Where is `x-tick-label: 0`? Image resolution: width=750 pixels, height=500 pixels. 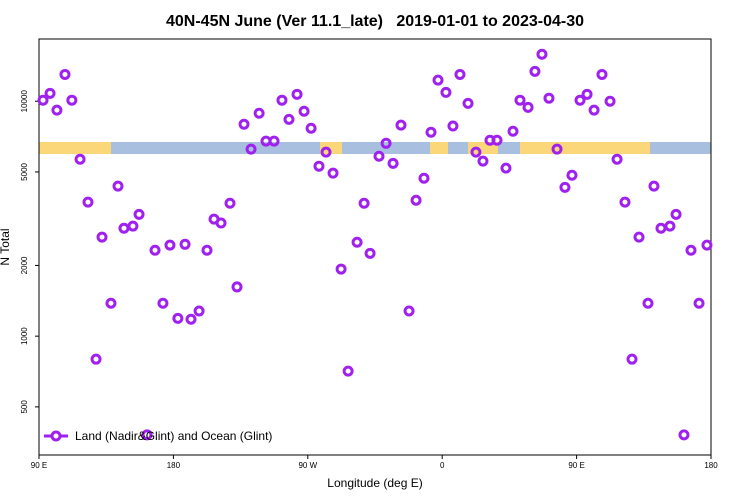
x-tick-label: 0 is located at coordinates (442, 465).